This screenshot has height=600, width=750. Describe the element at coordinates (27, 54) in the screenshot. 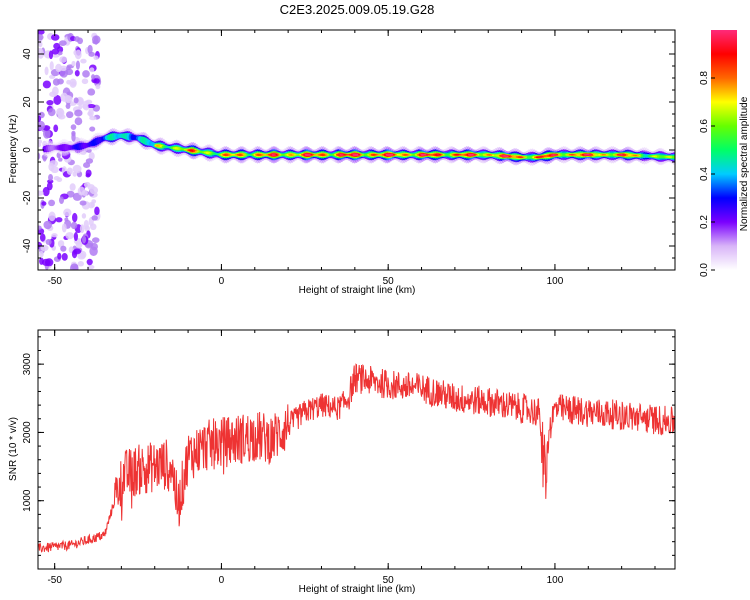

I see `y-tick-label: 40` at that location.